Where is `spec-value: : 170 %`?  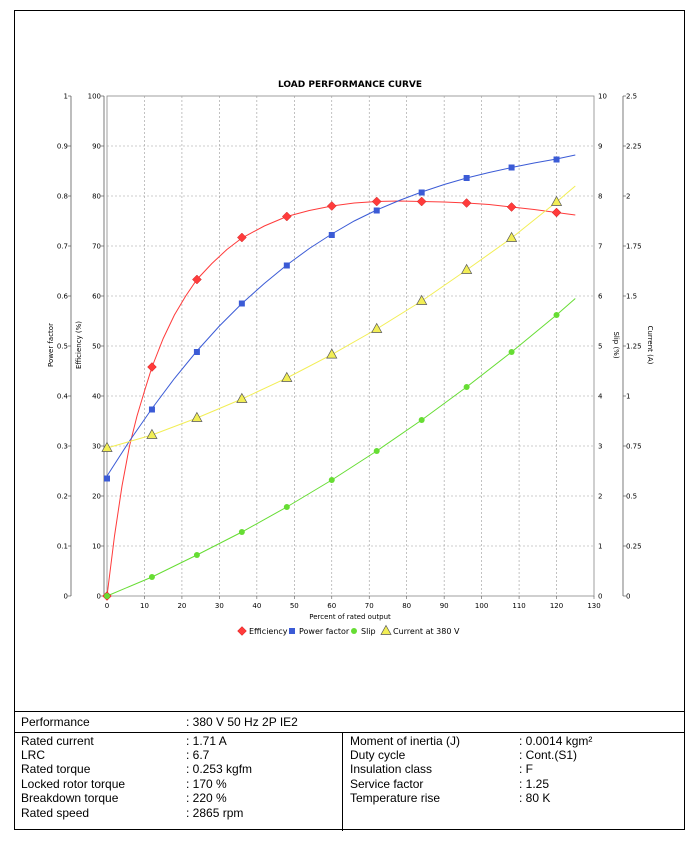
spec-value: : 170 % is located at coordinates (206, 784).